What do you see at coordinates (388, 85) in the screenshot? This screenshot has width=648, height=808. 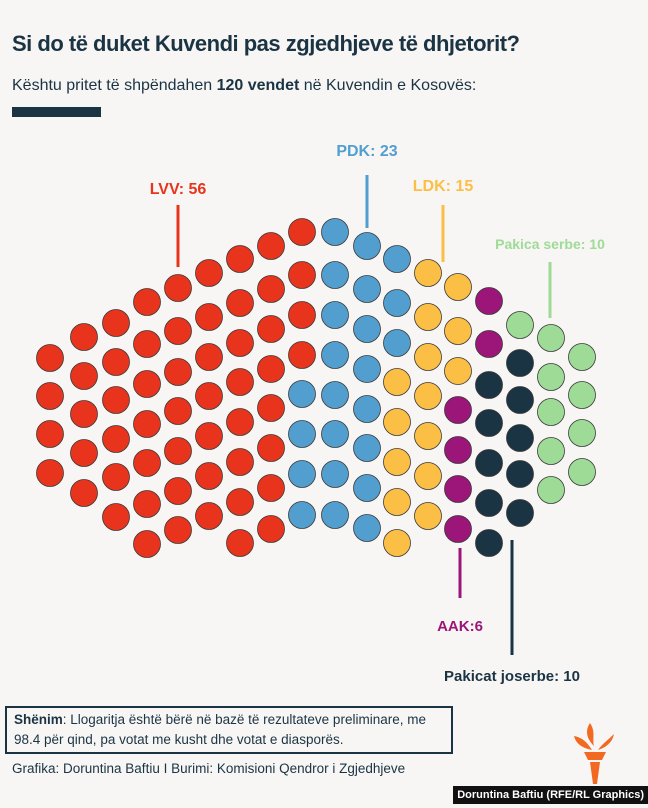 I see `subtitle-text-end: në Kuvendin e Kosovës:` at bounding box center [388, 85].